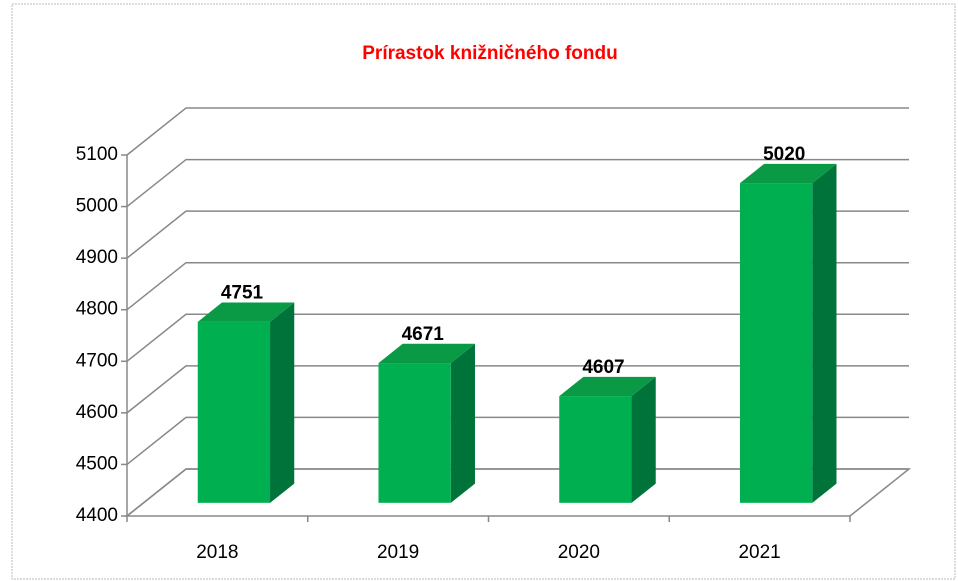 The width and height of the screenshot is (958, 581). What do you see at coordinates (759, 552) in the screenshot?
I see `x-tick-label: 2021` at bounding box center [759, 552].